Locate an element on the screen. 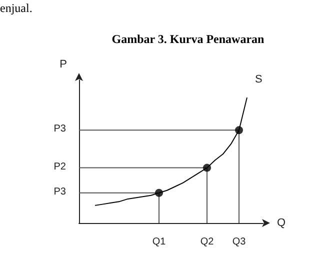 This screenshot has width=312, height=265. series-label: S is located at coordinates (258, 80).